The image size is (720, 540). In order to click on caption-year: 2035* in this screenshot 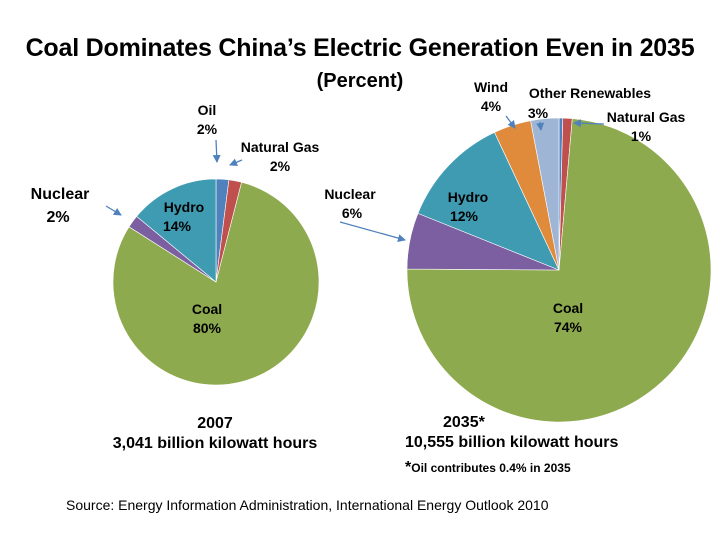, I will do `click(464, 422)`.